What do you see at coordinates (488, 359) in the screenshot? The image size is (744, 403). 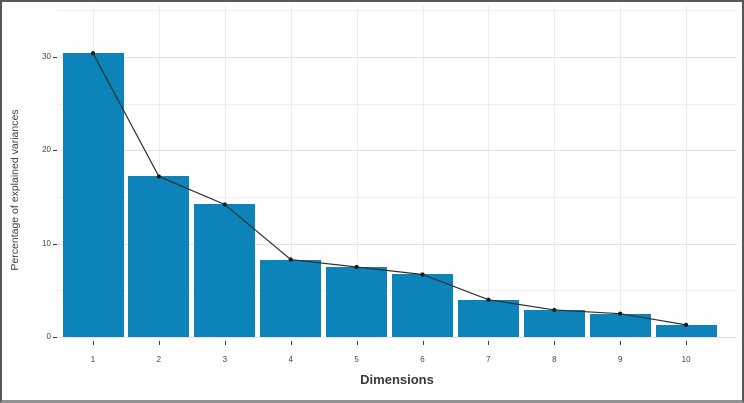 I see `x-tick-label: 7` at bounding box center [488, 359].